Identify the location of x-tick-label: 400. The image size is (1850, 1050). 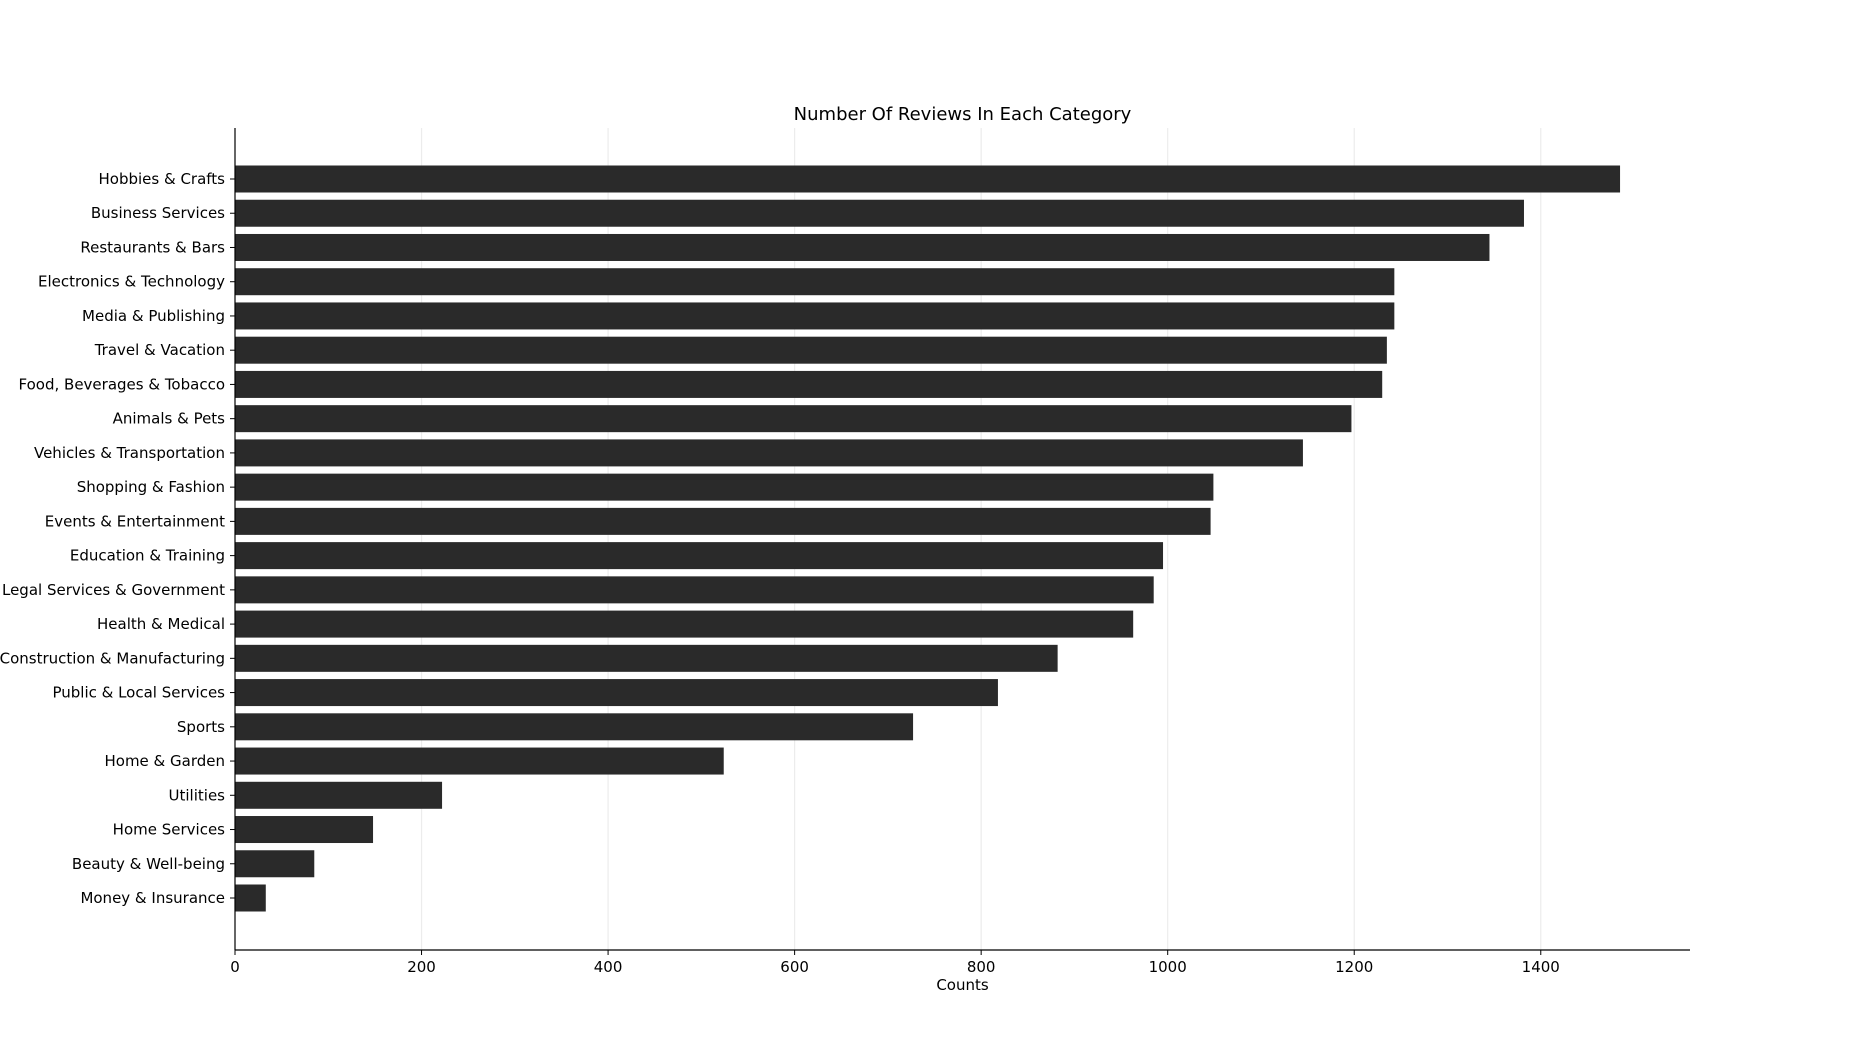
(608, 967).